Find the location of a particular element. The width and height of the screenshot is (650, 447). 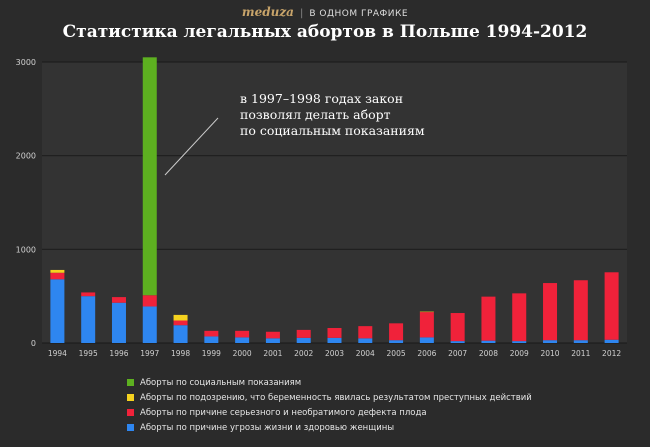

x-tick-label: 1994 is located at coordinates (57, 353).